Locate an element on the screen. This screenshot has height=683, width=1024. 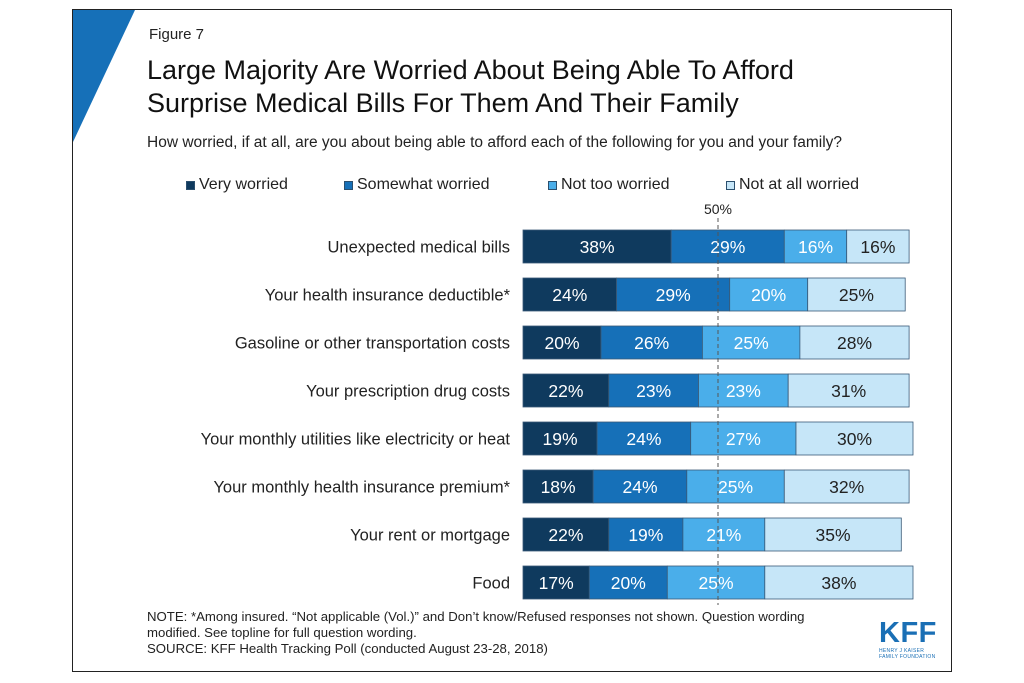
logo-wordmark: KFF is located at coordinates (908, 633).